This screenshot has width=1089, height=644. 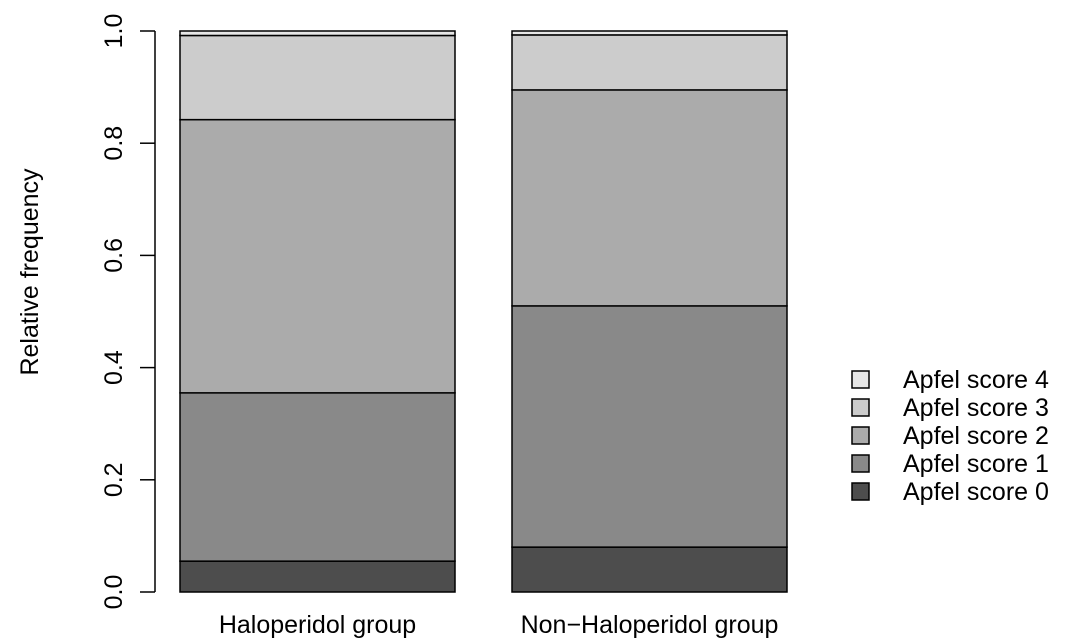 What do you see at coordinates (128, 312) in the screenshot?
I see `y-axis: 0.0 0.2 0.4 0.6 0.8 1.0` at bounding box center [128, 312].